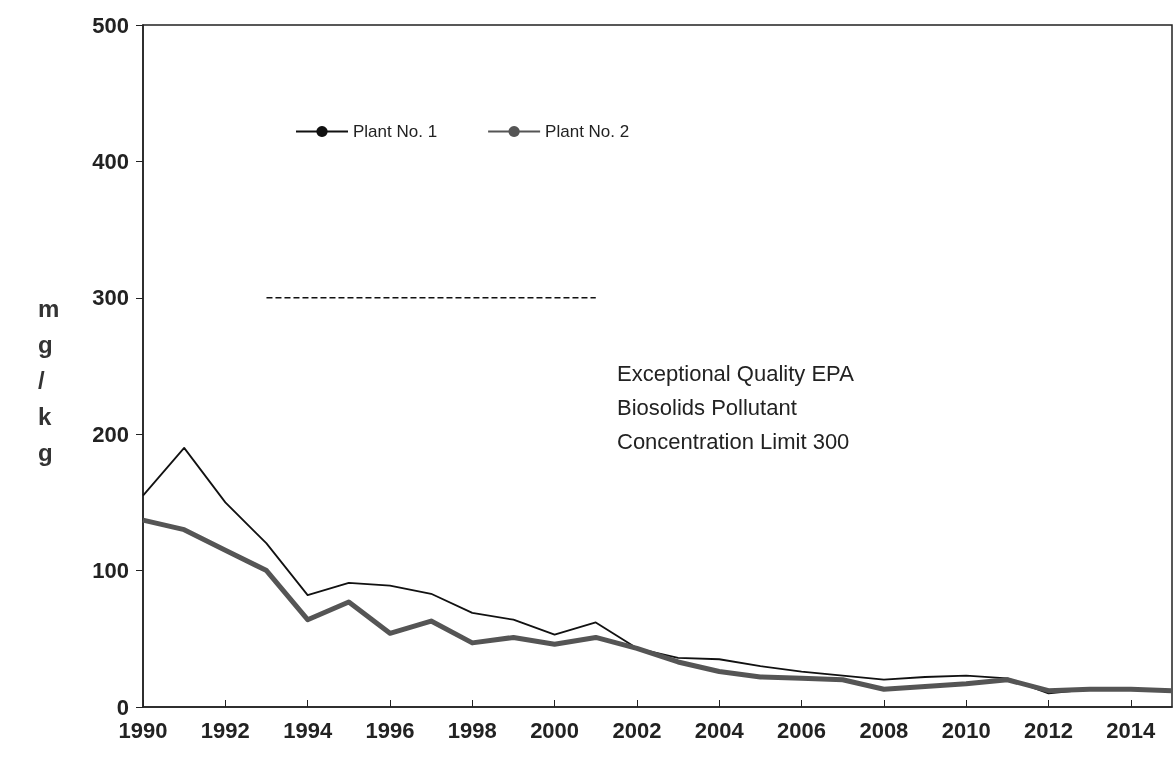 This screenshot has height=762, width=1176. What do you see at coordinates (719, 730) in the screenshot?
I see `x-tick-label: 2004` at bounding box center [719, 730].